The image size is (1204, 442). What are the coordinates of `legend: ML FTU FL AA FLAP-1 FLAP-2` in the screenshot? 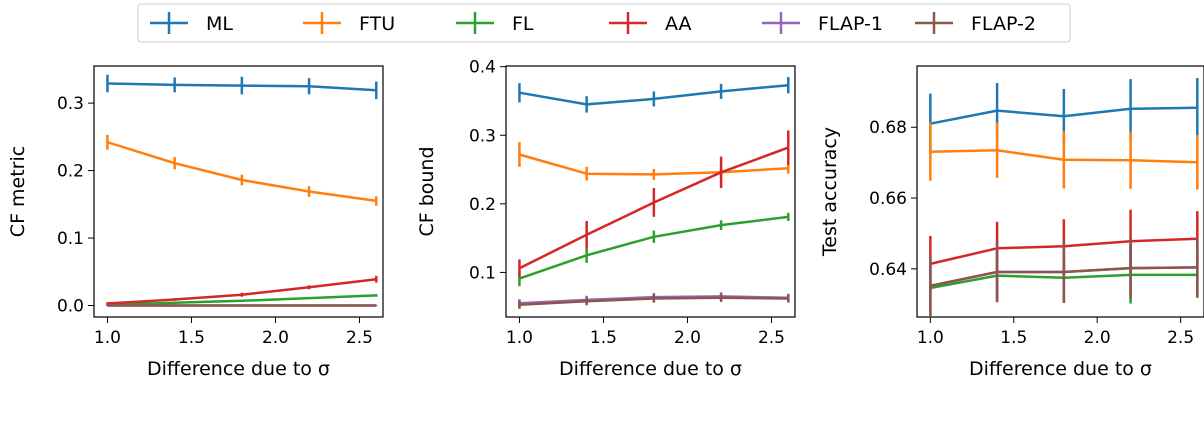 It's located at (604, 23).